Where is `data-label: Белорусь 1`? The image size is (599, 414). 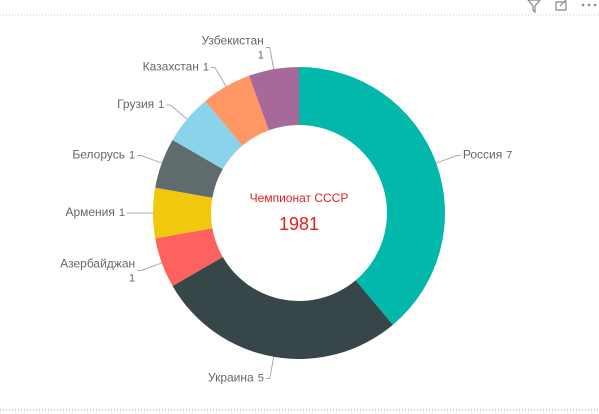
data-label: Белорусь 1 is located at coordinates (103, 155).